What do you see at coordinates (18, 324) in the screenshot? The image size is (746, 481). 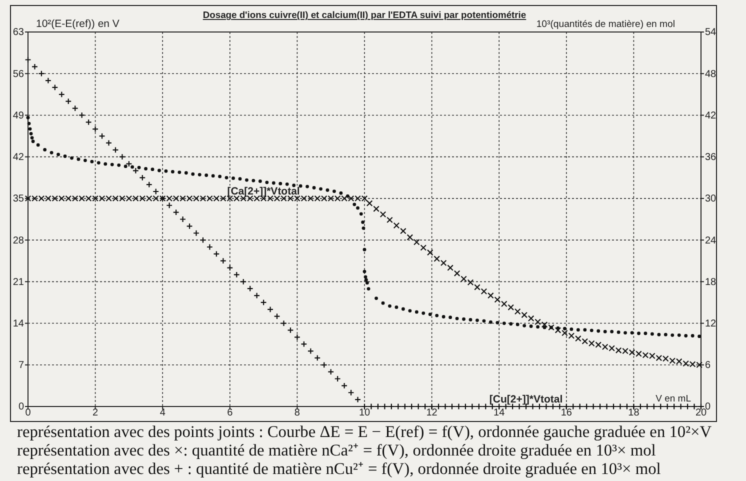 I see `y-tick-label: 14` at bounding box center [18, 324].